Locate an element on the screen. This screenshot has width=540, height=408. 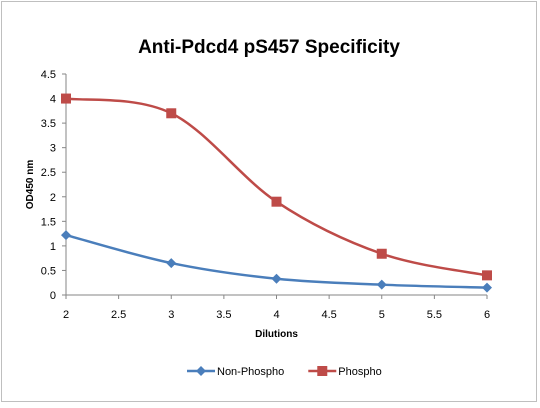
legend-label-non-phospho: Non-Phospho is located at coordinates (250, 372).